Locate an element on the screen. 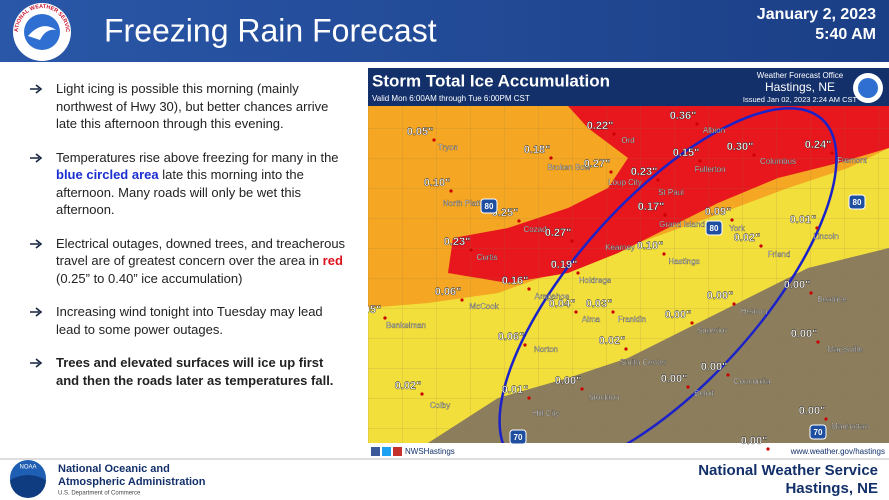 The height and width of the screenshot is (500, 889). department: U.S. Department of Commerce is located at coordinates (99, 494).